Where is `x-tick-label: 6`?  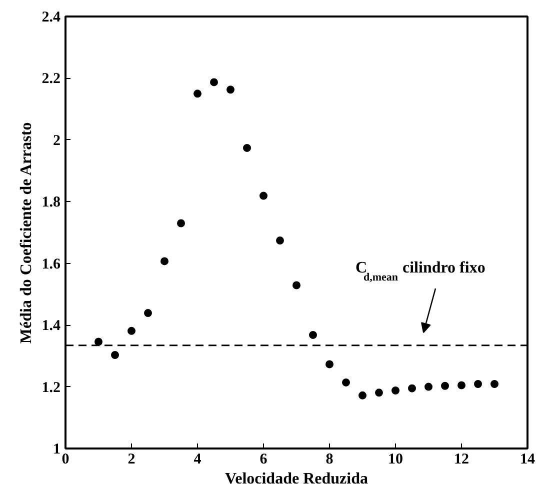
x-tick-label: 6 is located at coordinates (264, 460).